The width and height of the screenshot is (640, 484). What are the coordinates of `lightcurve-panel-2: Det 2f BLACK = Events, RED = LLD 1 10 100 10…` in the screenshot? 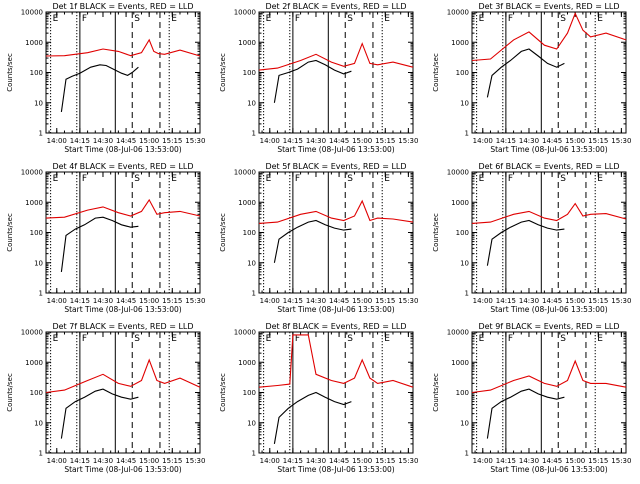 It's located at (319, 80).